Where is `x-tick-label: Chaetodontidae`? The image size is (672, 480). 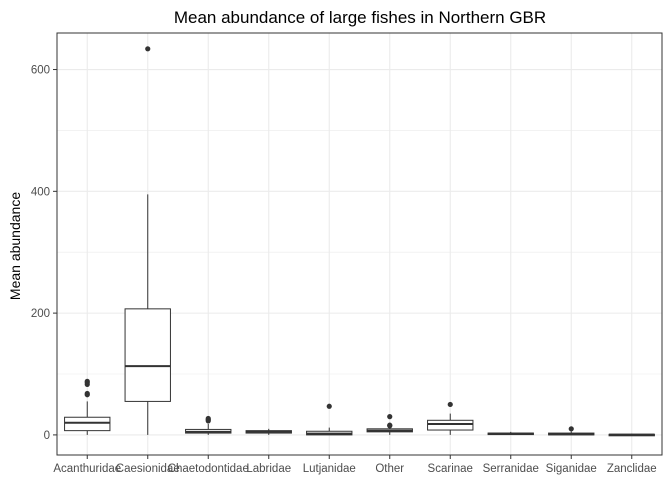 x-tick-label: Chaetodontidae is located at coordinates (208, 469).